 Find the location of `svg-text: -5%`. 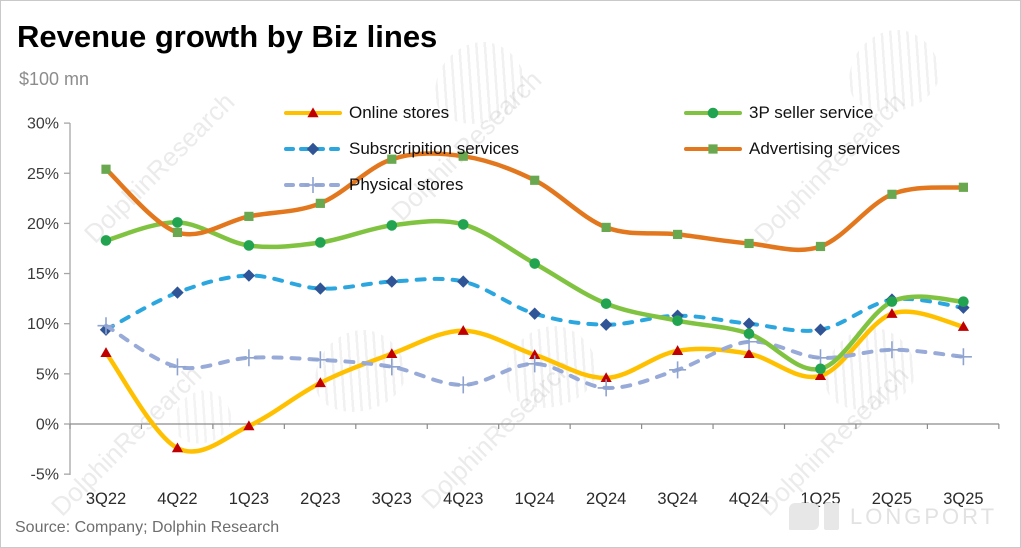

svg-text: -5% is located at coordinates (45, 475).